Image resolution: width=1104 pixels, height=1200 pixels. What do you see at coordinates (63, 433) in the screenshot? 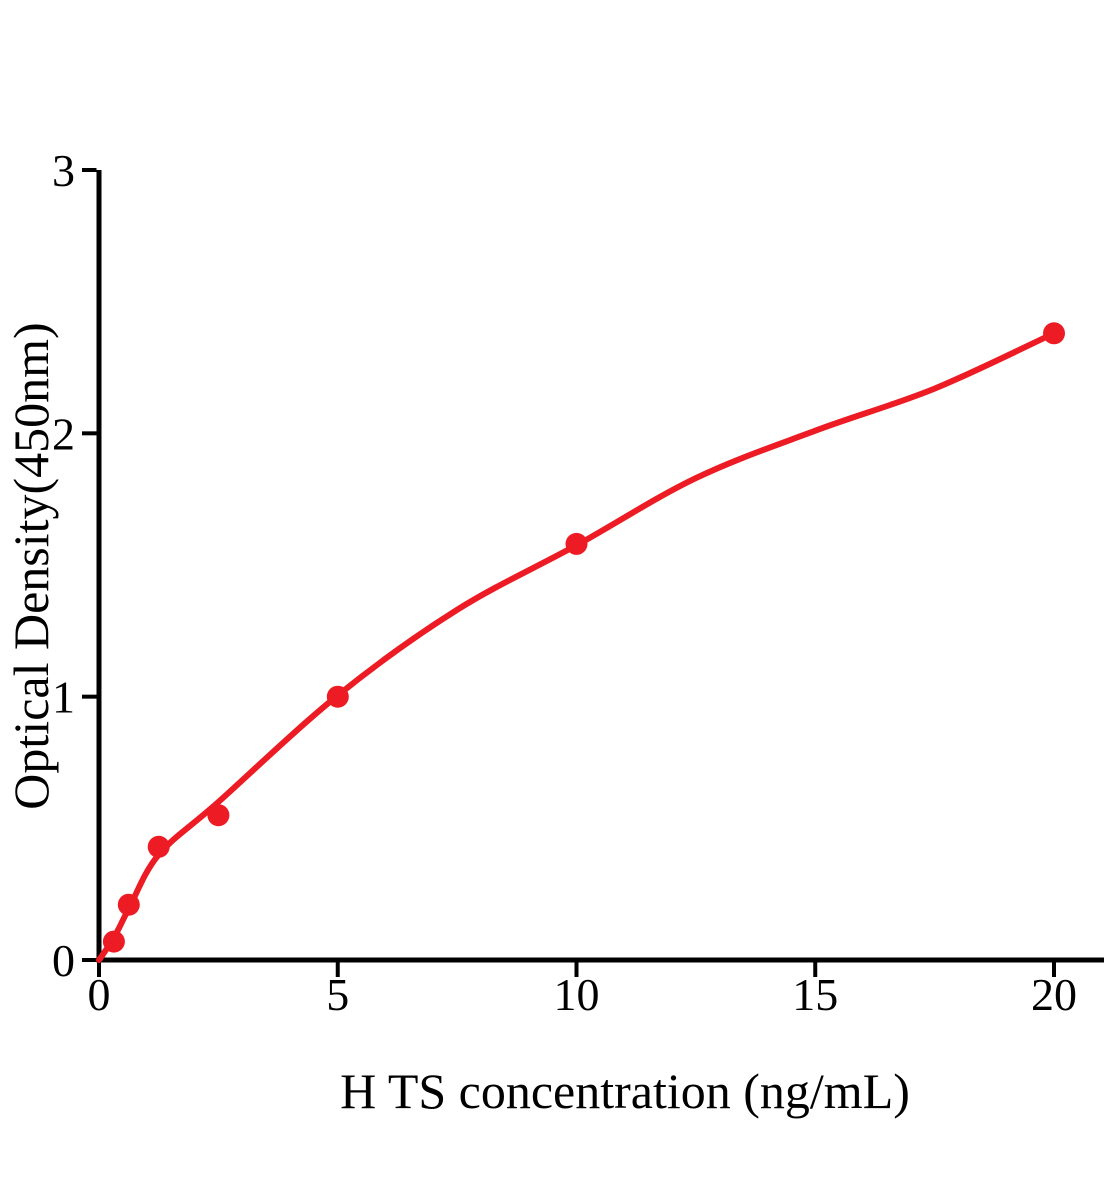
I see `y-tick-label: 2` at bounding box center [63, 433].